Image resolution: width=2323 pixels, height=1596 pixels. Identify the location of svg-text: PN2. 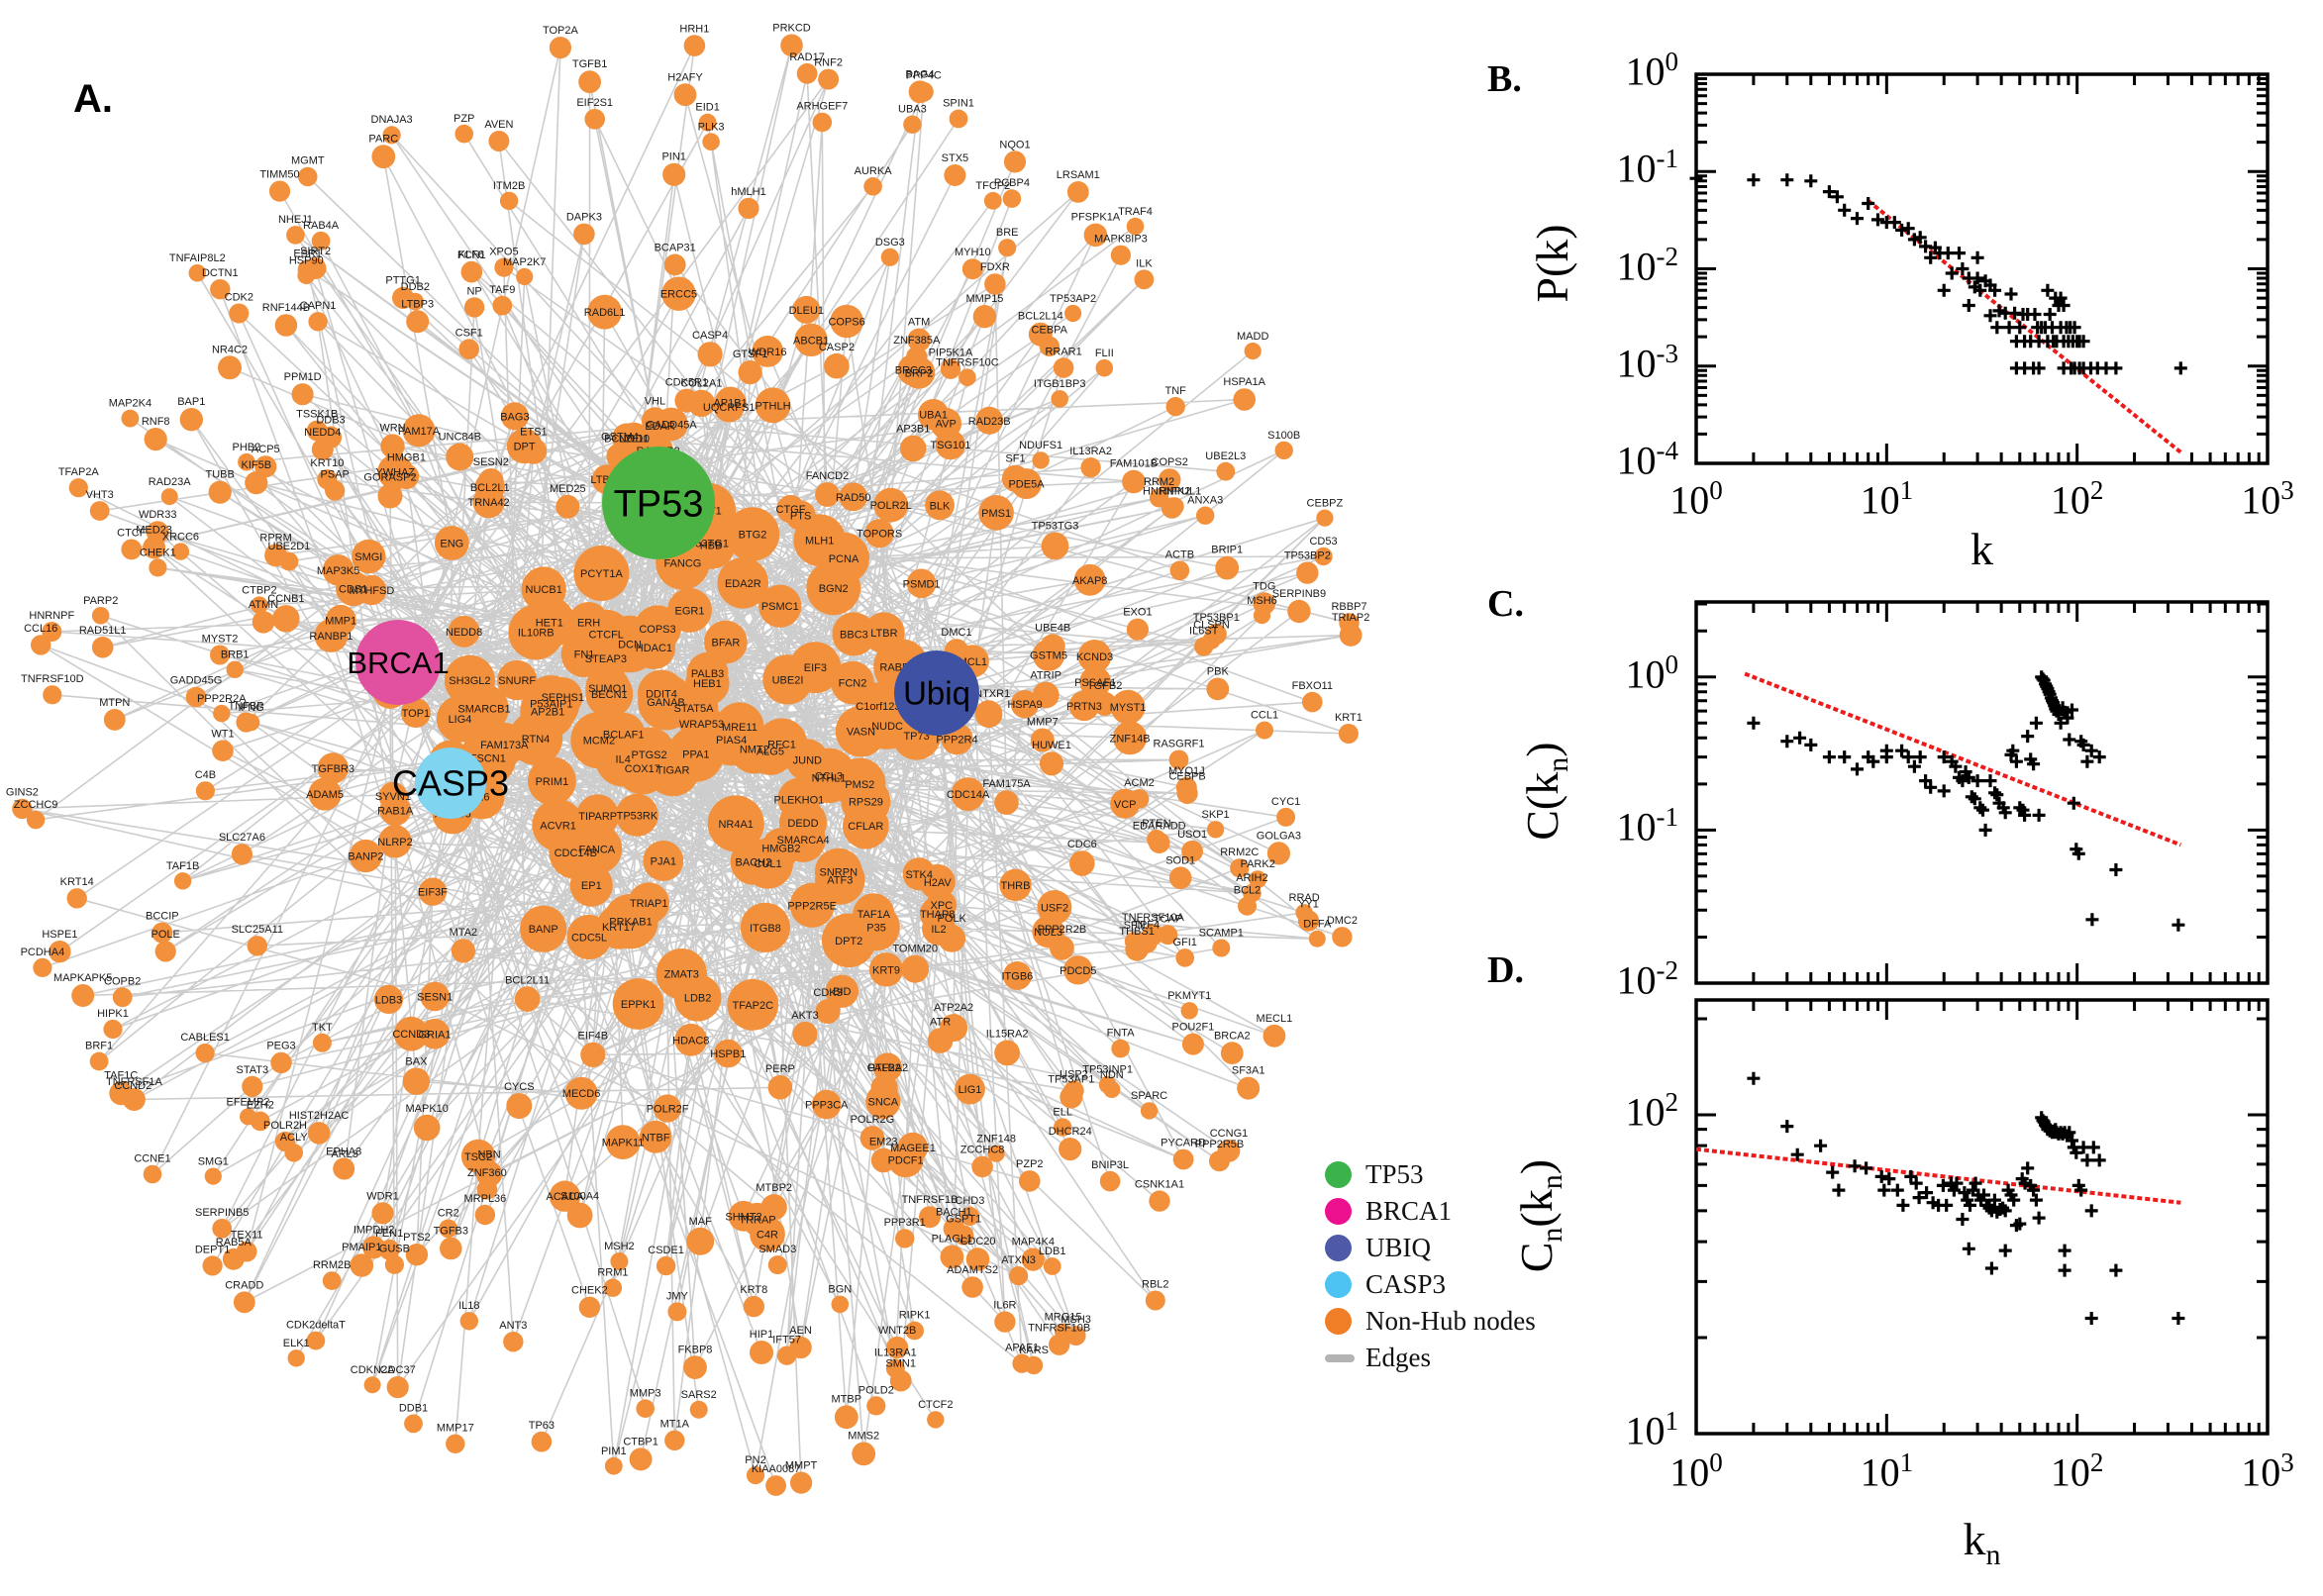
(755, 1460).